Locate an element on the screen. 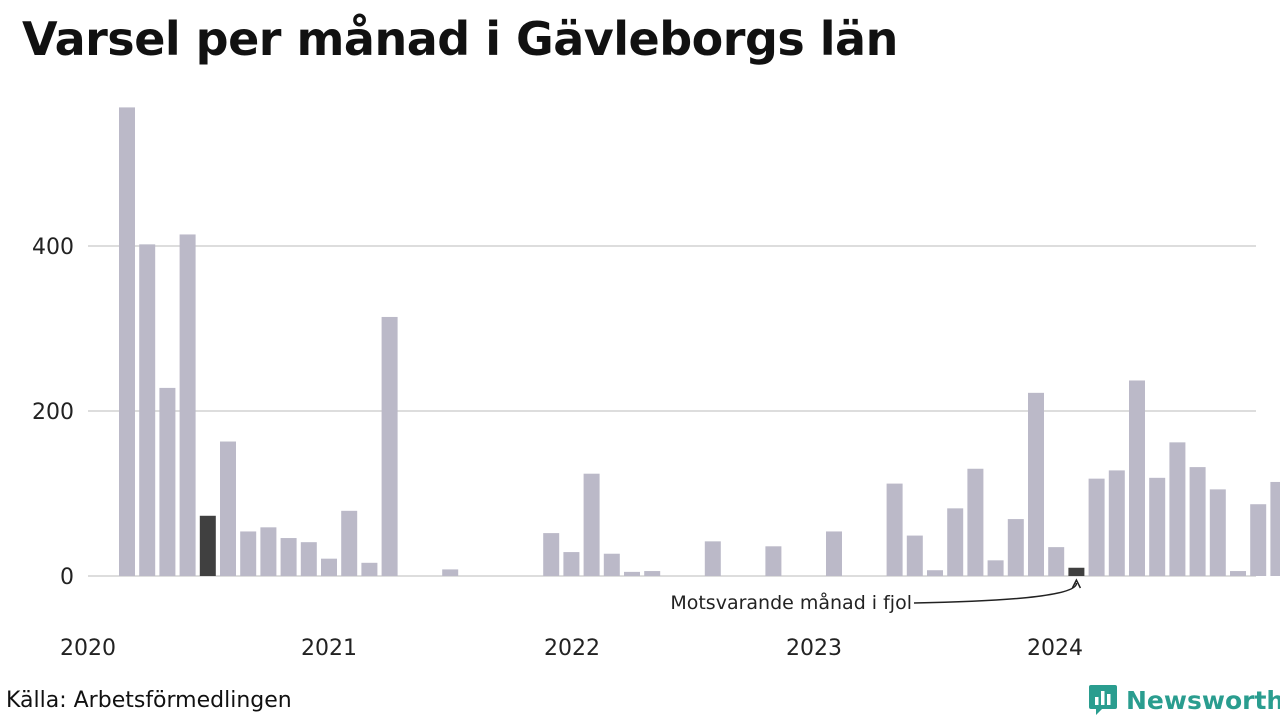 The height and width of the screenshot is (720, 1280). x-tick-label-2020: 2020 is located at coordinates (88, 648).